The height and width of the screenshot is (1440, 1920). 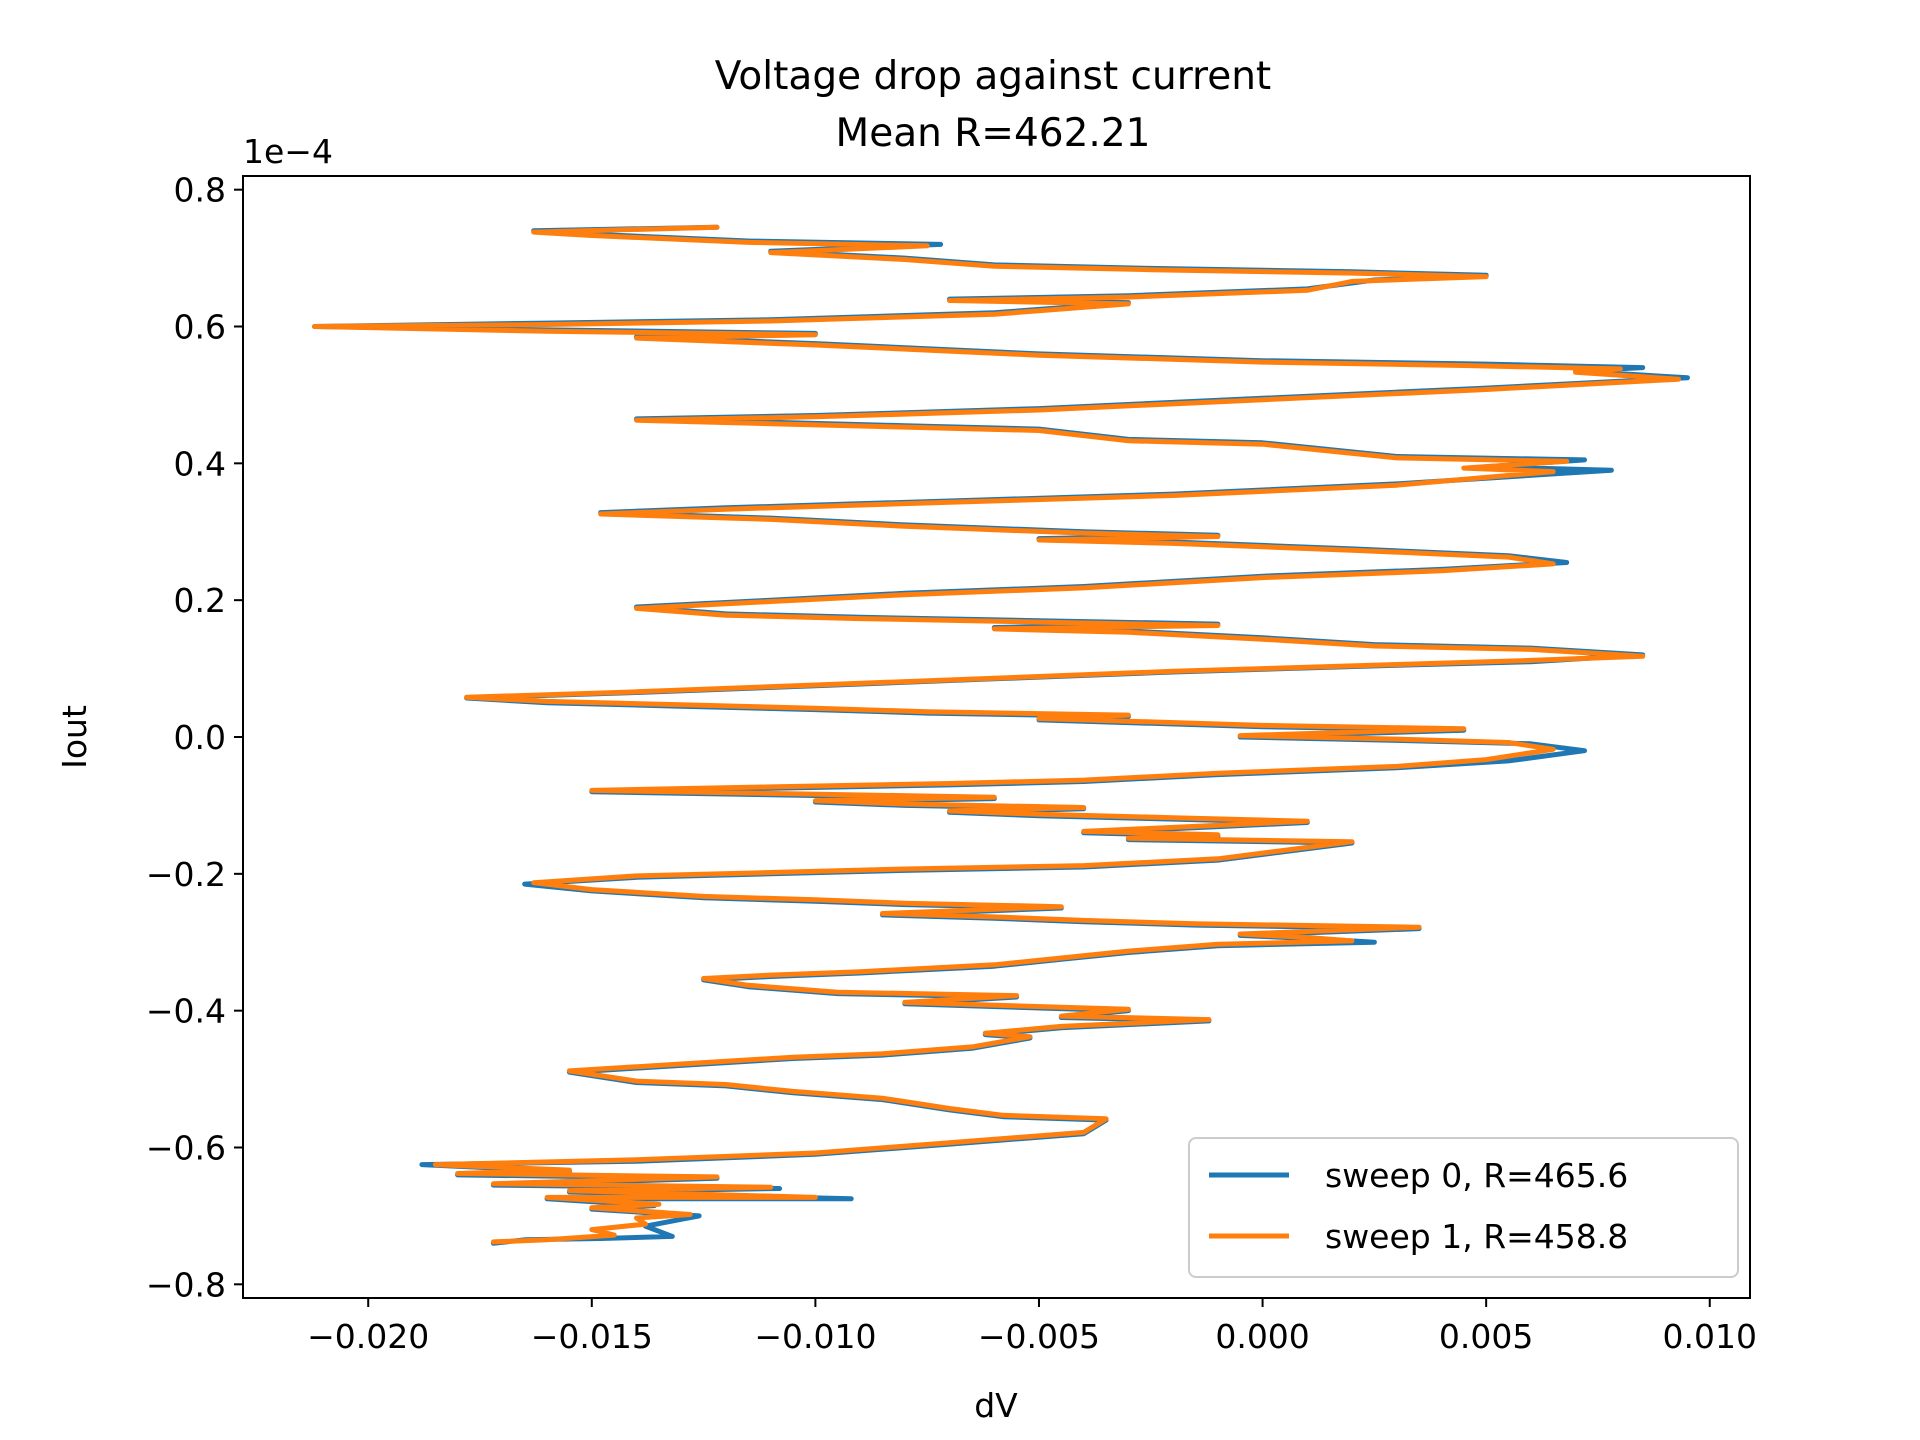 I want to click on y-tick-label: 0.4, so click(x=200, y=463).